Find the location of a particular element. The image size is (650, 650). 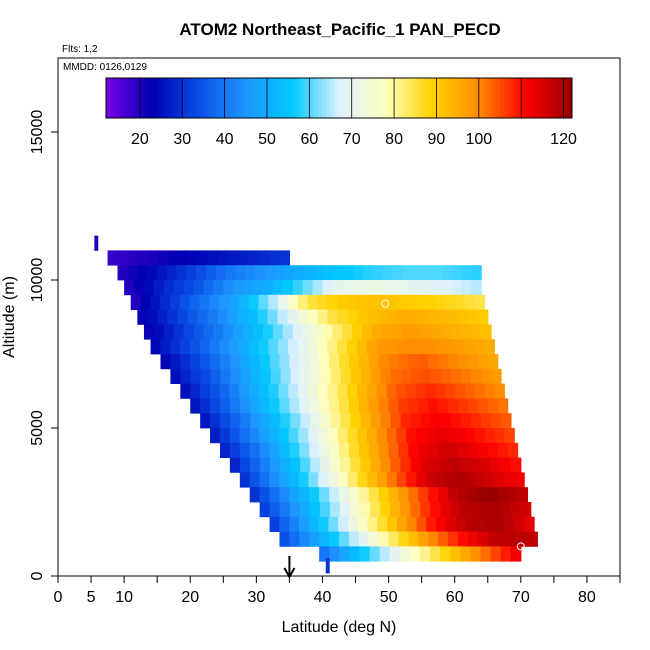

latitude-marker-arrow is located at coordinates (289, 568).